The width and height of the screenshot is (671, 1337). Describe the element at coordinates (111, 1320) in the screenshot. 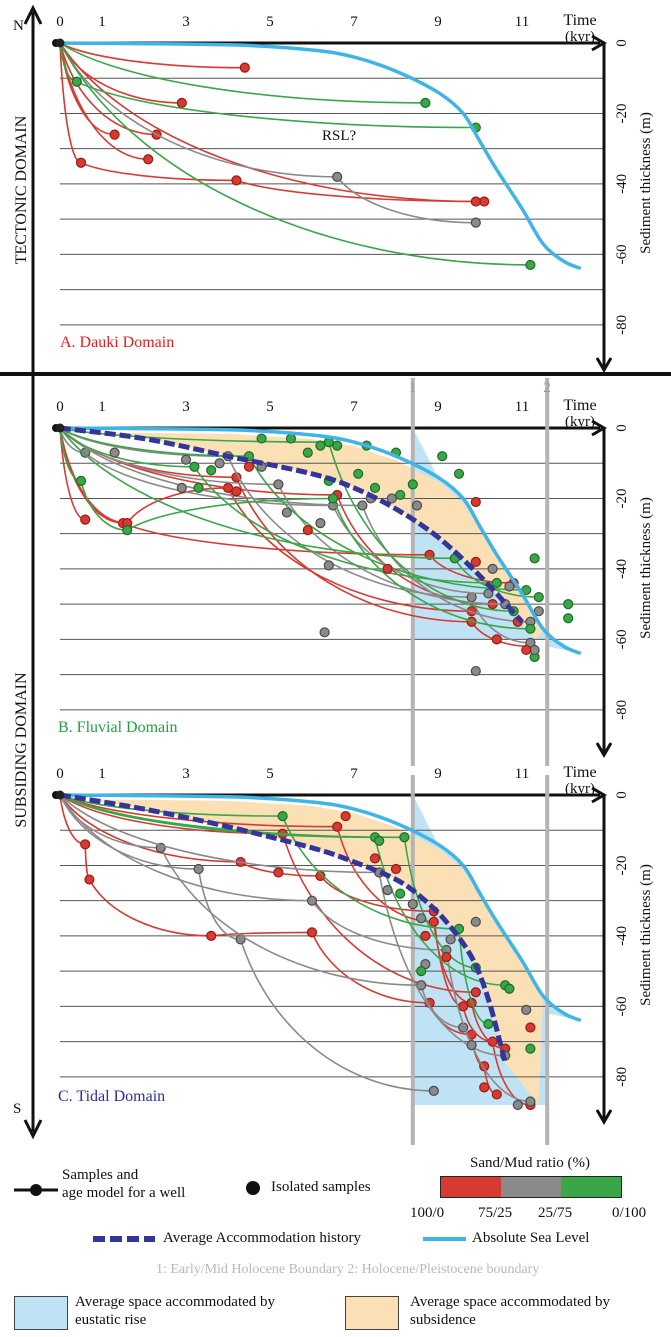

I see `legend-eustatic-line2: eustatic rise` at that location.